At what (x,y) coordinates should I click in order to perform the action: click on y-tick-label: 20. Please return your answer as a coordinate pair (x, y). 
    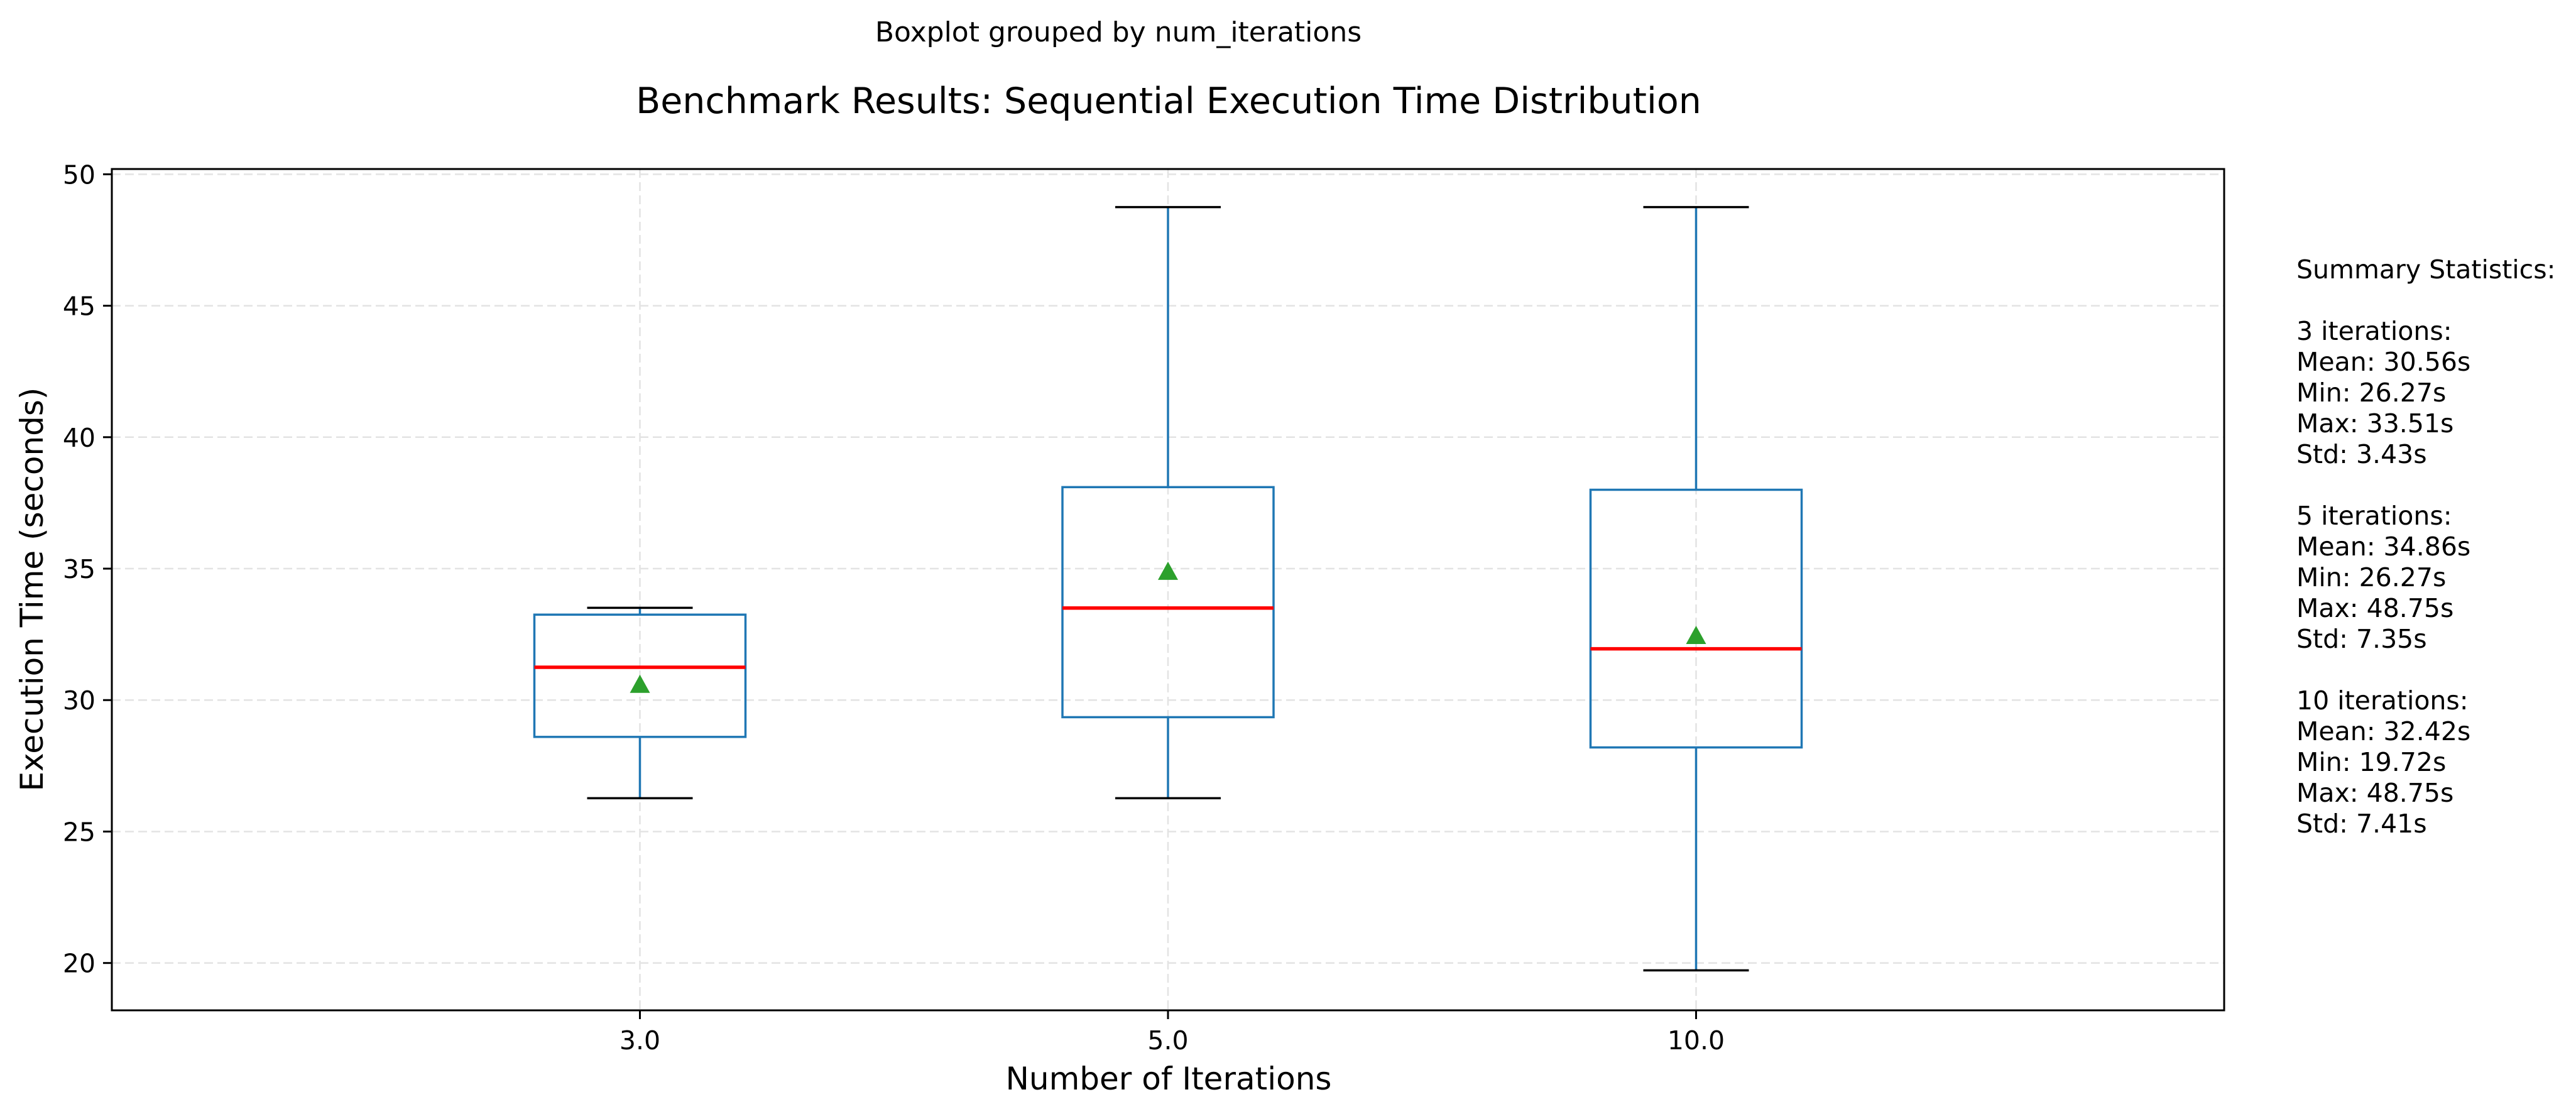
    Looking at the image, I should click on (79, 964).